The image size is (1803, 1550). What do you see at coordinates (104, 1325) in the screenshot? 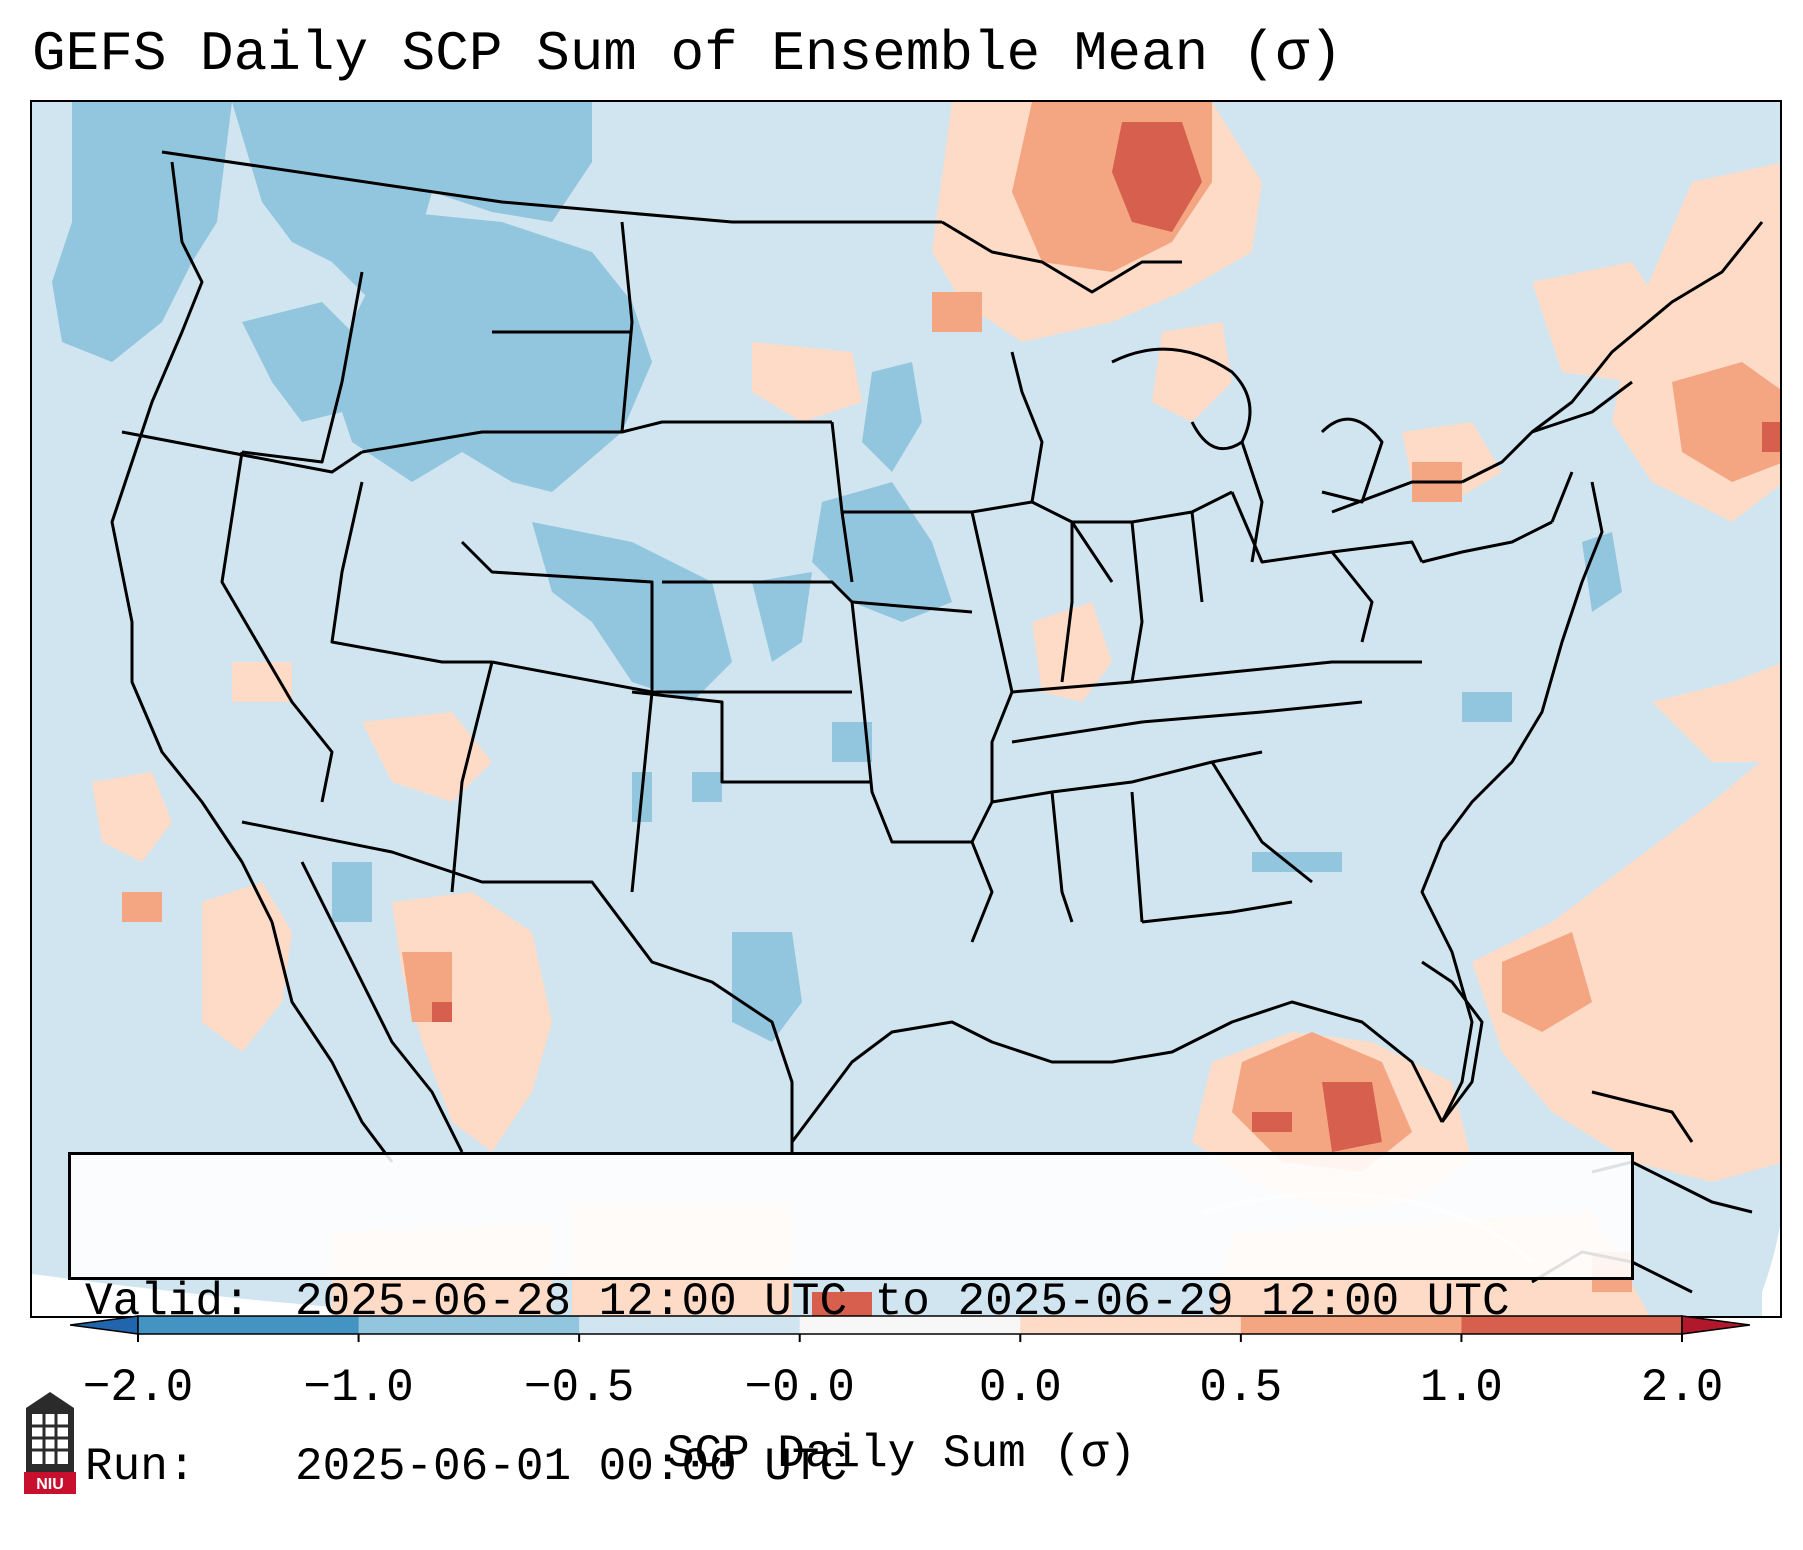
I see `colorbar-under-extension` at bounding box center [104, 1325].